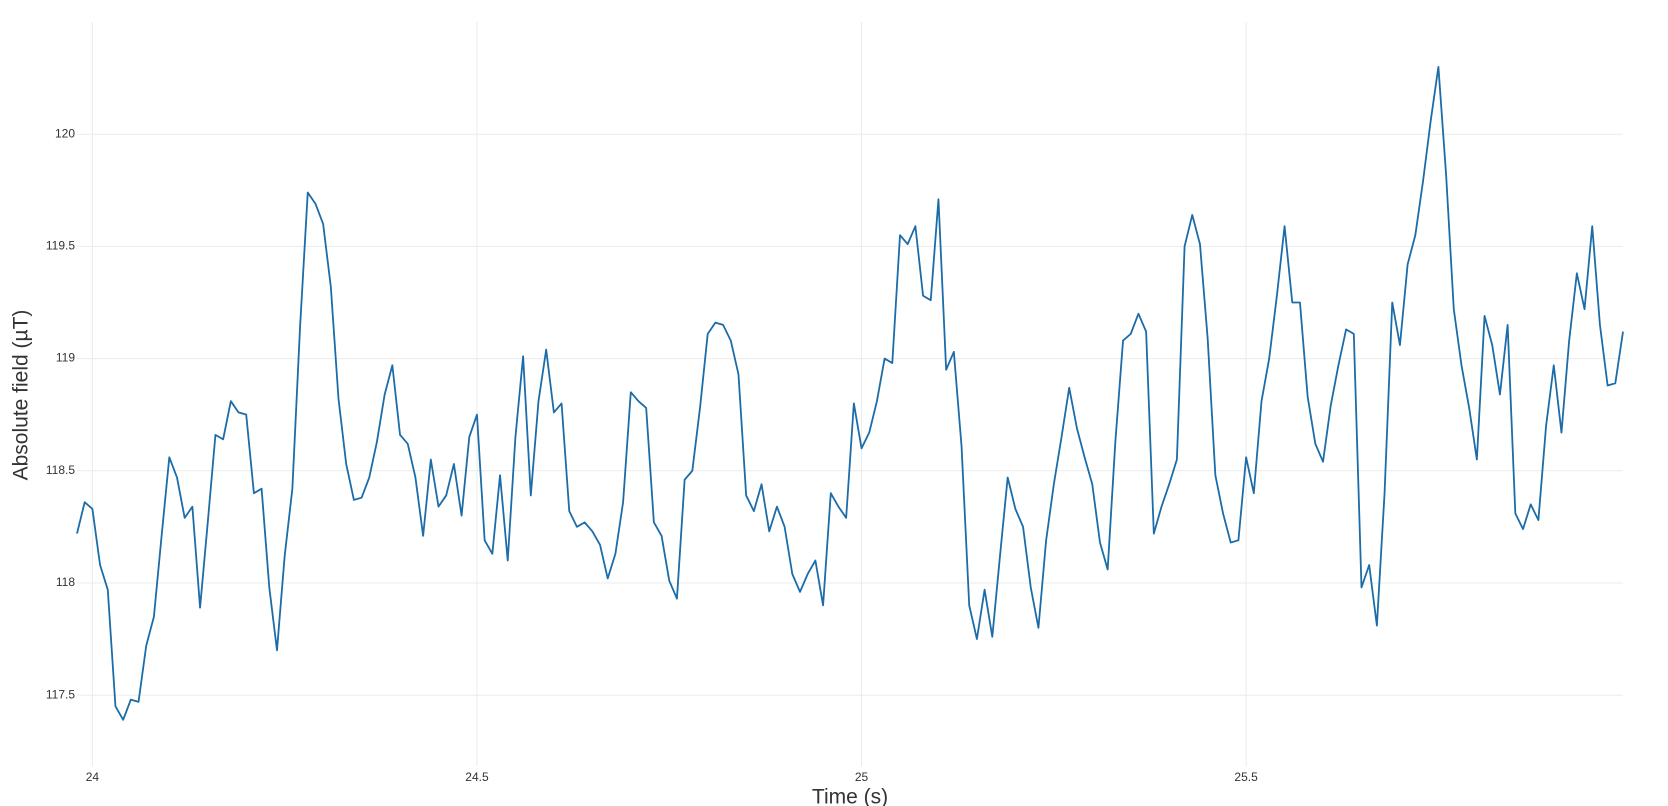 This screenshot has width=1668, height=806. I want to click on x-tick-label: 25, so click(862, 777).